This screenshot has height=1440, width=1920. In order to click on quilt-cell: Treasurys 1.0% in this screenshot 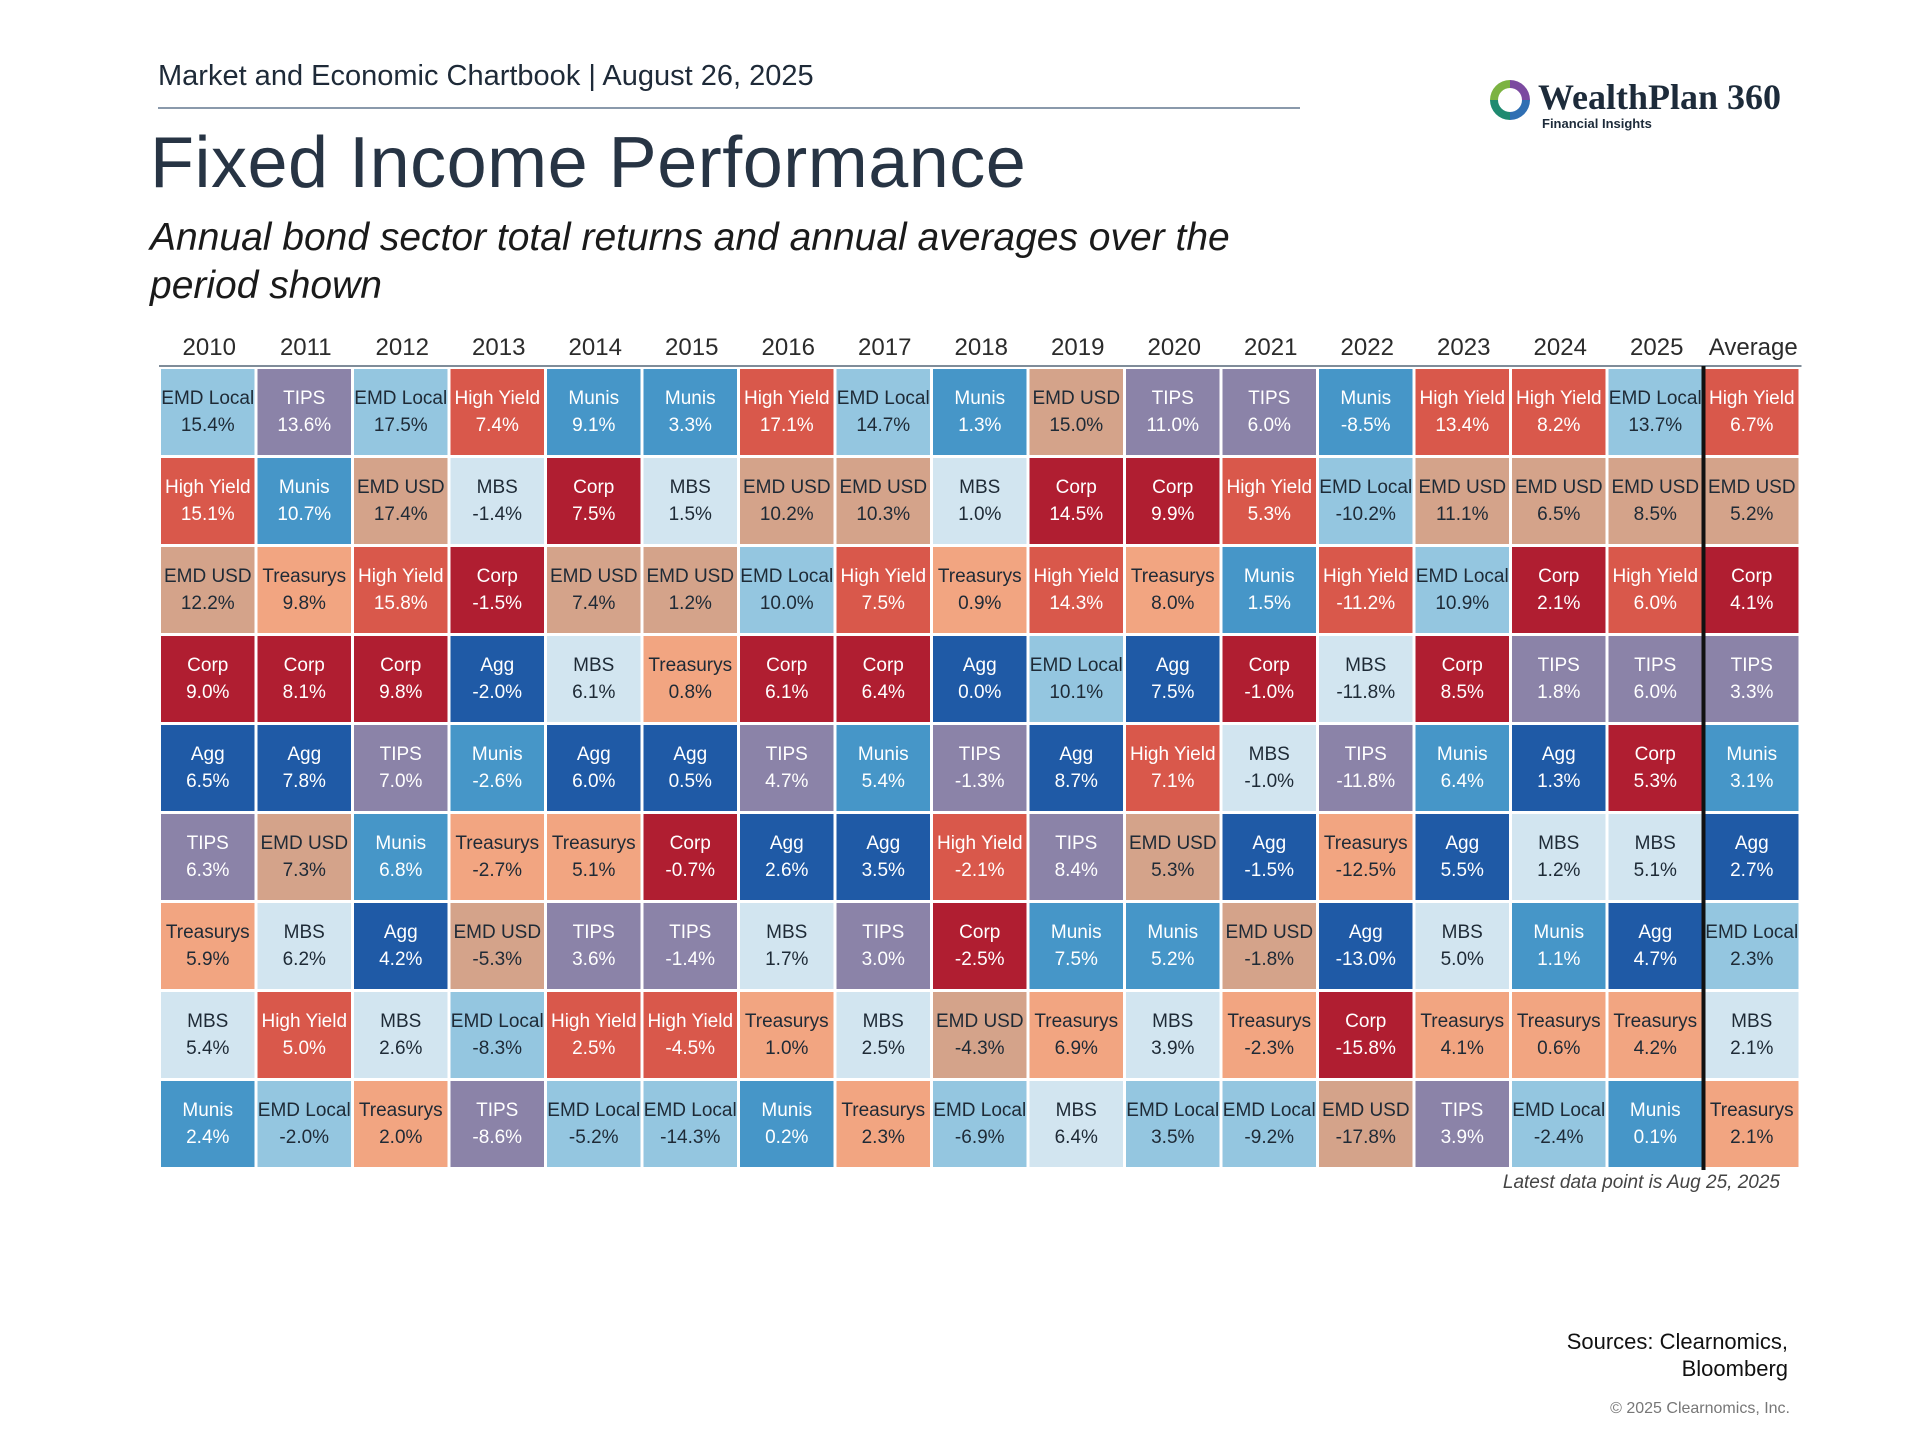, I will do `click(787, 1035)`.